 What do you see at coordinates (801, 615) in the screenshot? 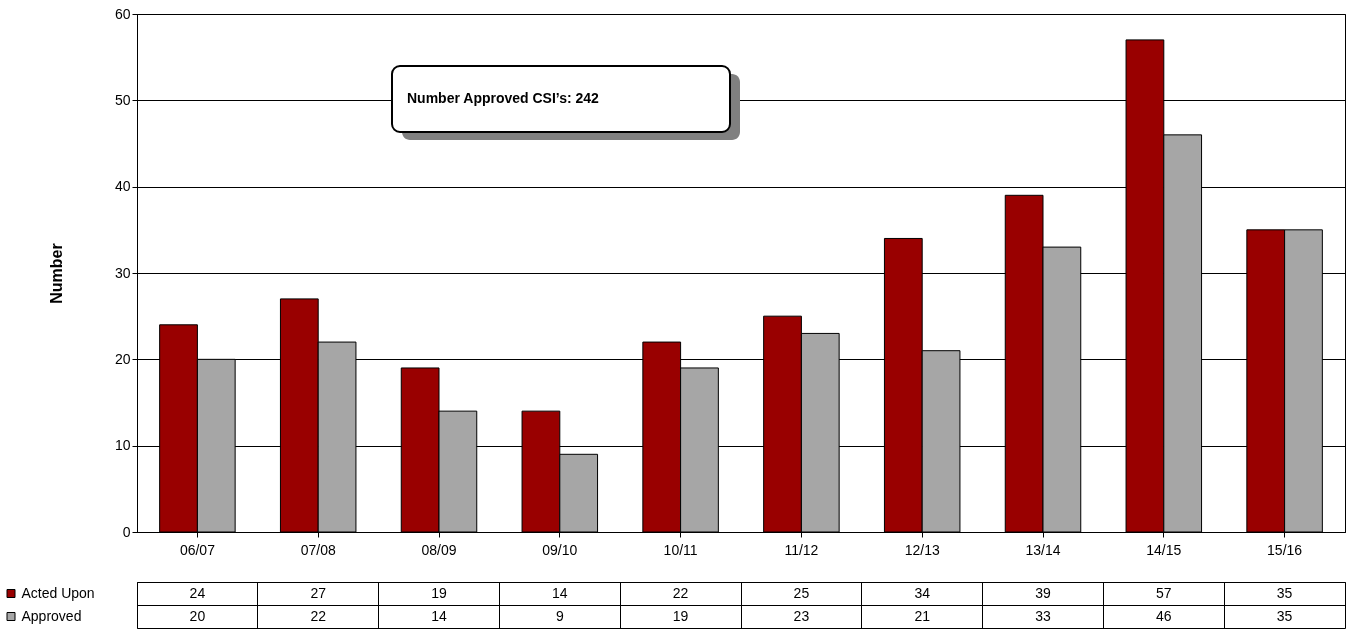
I see `data-label: 23` at bounding box center [801, 615].